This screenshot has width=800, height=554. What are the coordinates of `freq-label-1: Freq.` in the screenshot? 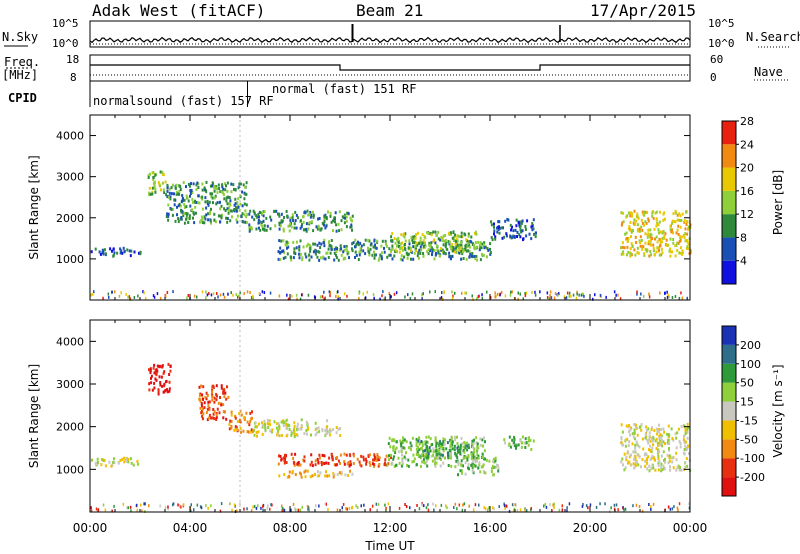 It's located at (22, 62).